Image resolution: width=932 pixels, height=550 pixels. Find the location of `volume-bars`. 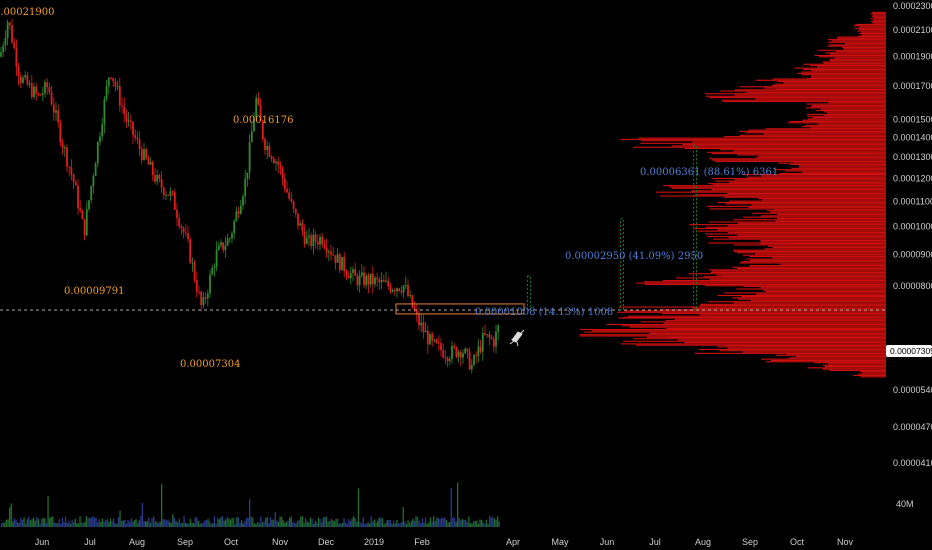

volume-bars is located at coordinates (250, 504).